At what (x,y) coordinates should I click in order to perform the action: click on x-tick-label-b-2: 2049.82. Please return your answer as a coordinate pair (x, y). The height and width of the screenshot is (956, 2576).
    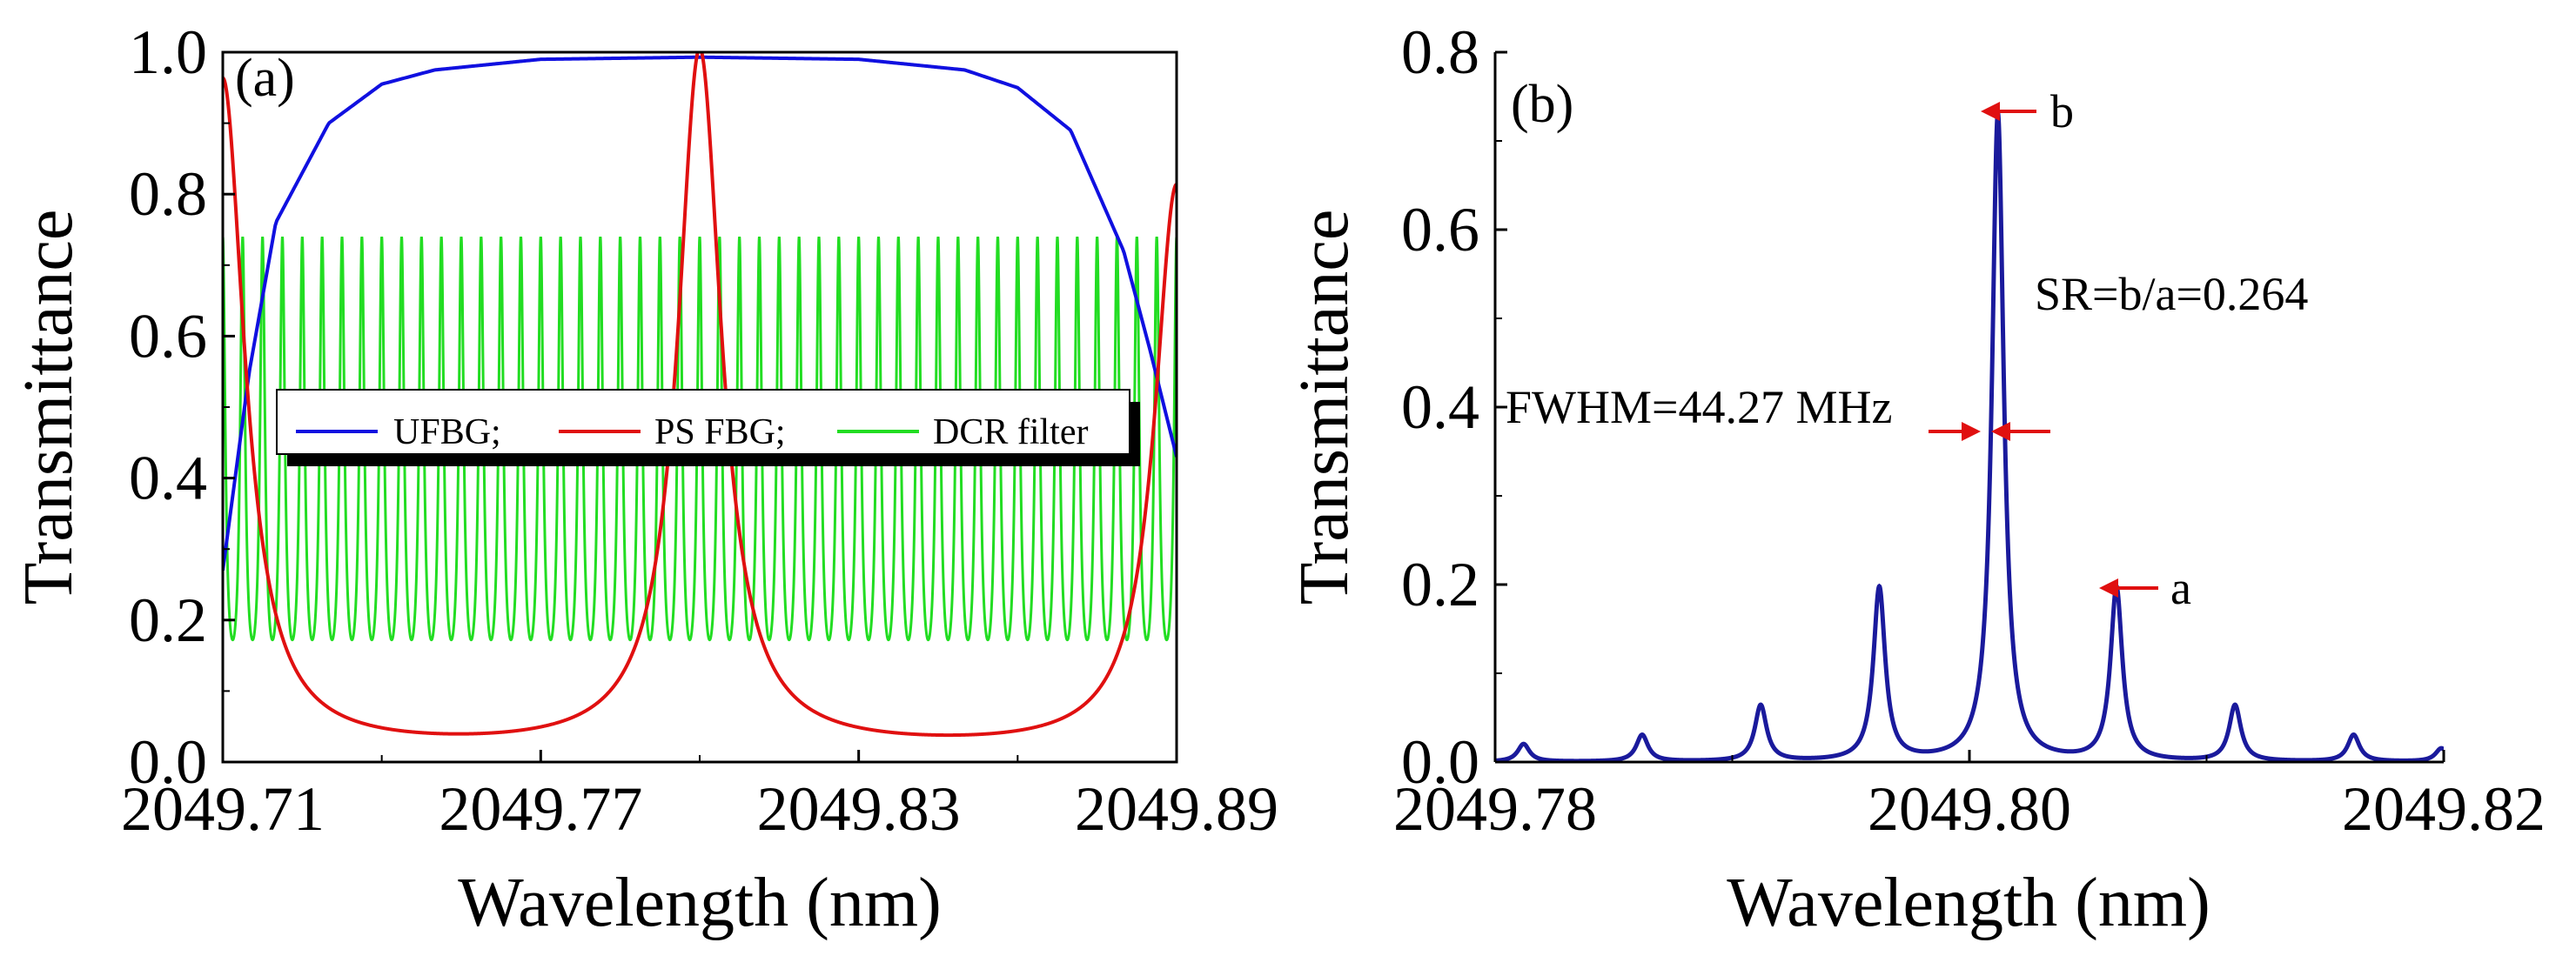
    Looking at the image, I should click on (2444, 809).